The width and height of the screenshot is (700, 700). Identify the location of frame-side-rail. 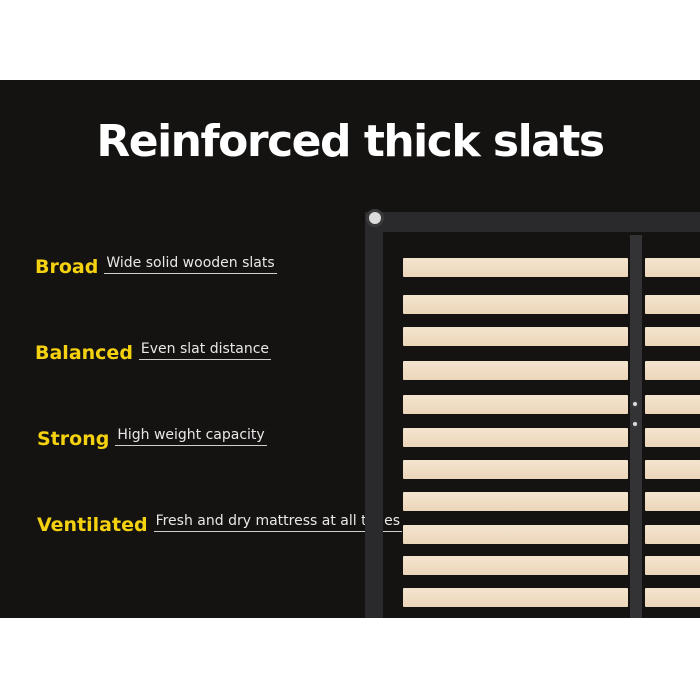
(374, 419).